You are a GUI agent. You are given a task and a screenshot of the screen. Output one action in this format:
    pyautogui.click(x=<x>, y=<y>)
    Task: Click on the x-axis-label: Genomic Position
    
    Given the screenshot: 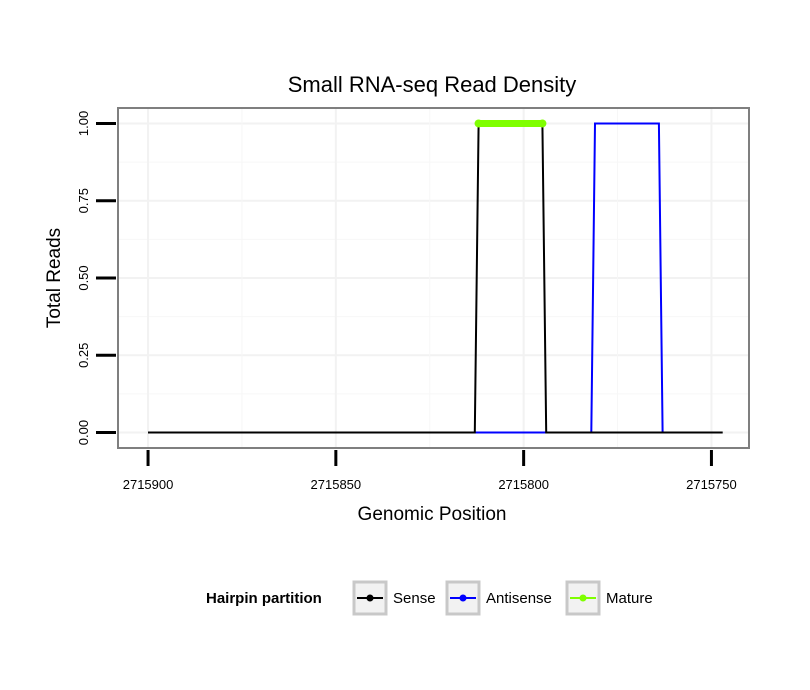 What is the action you would take?
    pyautogui.click(x=432, y=514)
    